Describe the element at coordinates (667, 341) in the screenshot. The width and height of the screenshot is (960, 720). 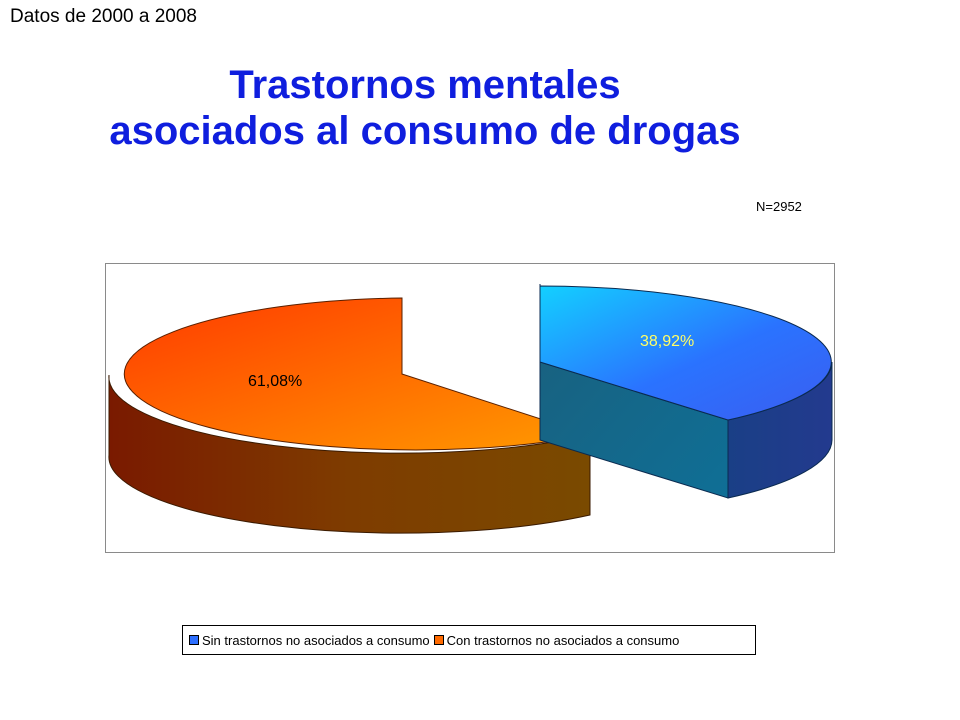
I see `data-label-sin-trastornos: 38,92%` at that location.